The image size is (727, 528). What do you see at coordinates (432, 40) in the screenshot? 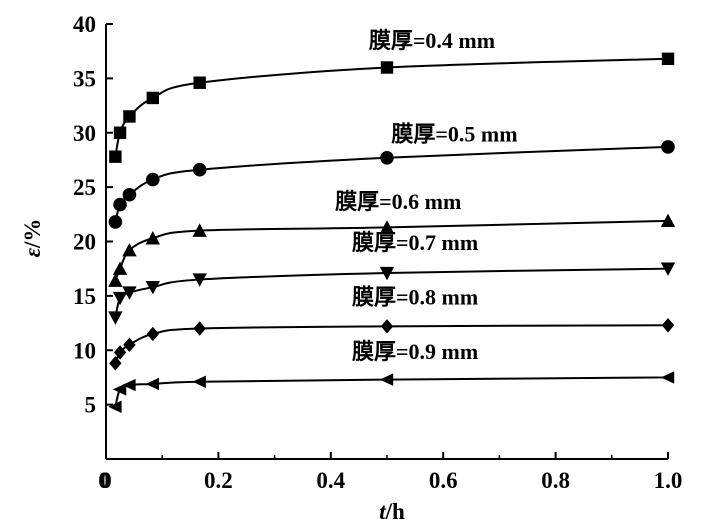
I see `series-label: 膜厚=0.4 mm` at bounding box center [432, 40].